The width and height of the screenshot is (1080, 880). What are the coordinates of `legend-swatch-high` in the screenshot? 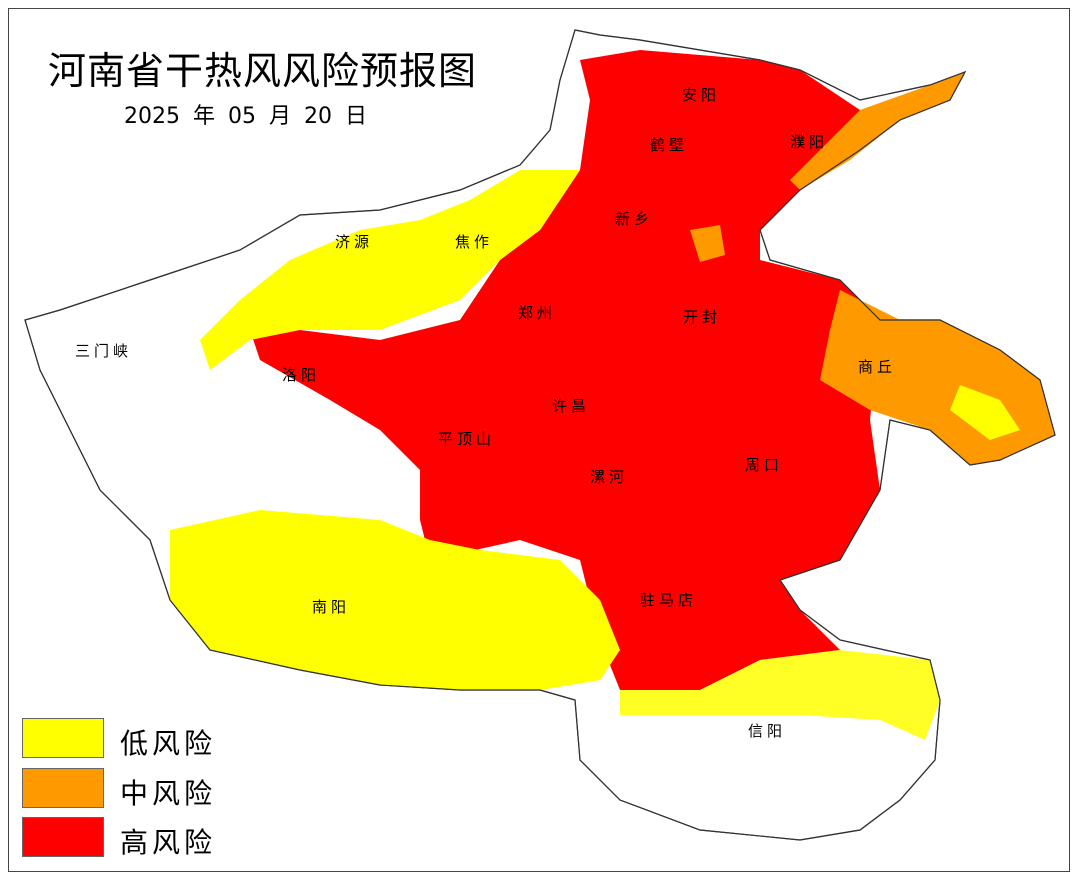 It's located at (63, 837).